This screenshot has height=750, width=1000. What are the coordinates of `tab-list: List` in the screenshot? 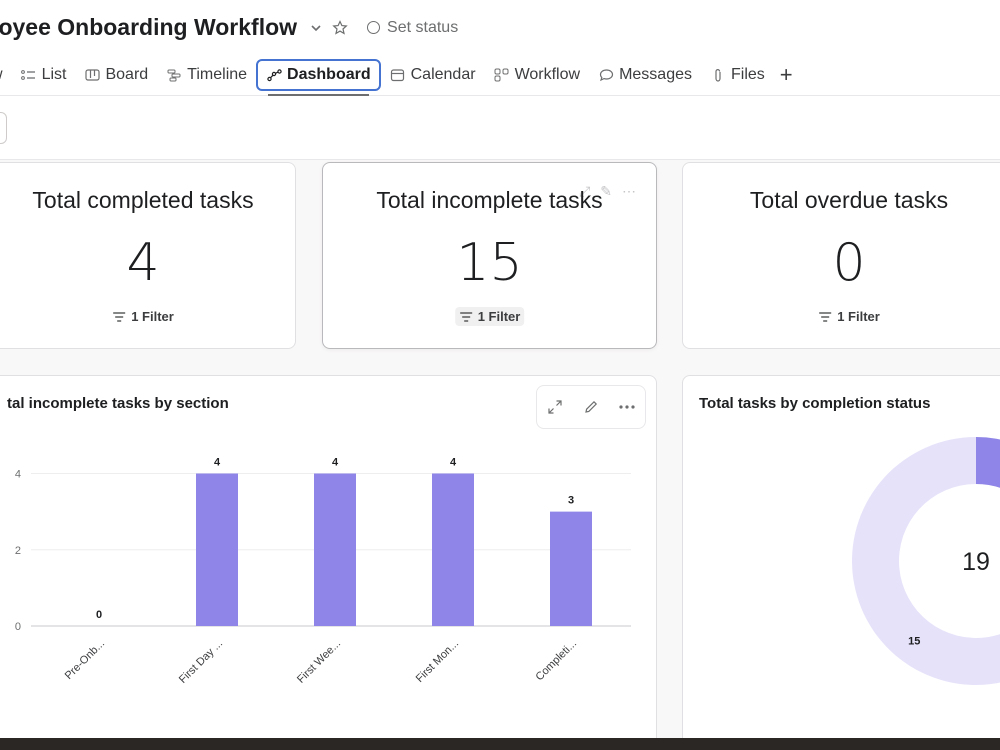 It's located at (44, 75).